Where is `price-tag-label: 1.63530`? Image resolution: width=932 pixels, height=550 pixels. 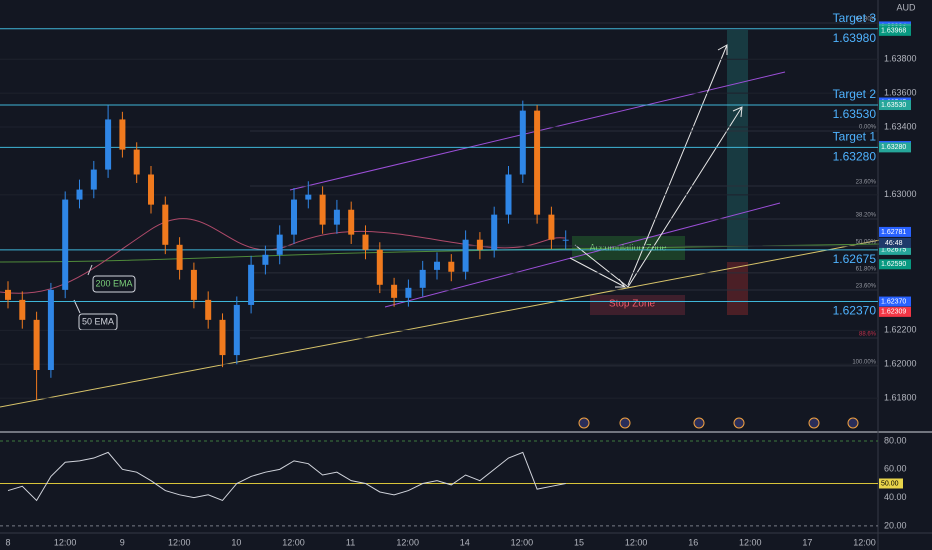
price-tag-label: 1.63530 is located at coordinates (893, 105).